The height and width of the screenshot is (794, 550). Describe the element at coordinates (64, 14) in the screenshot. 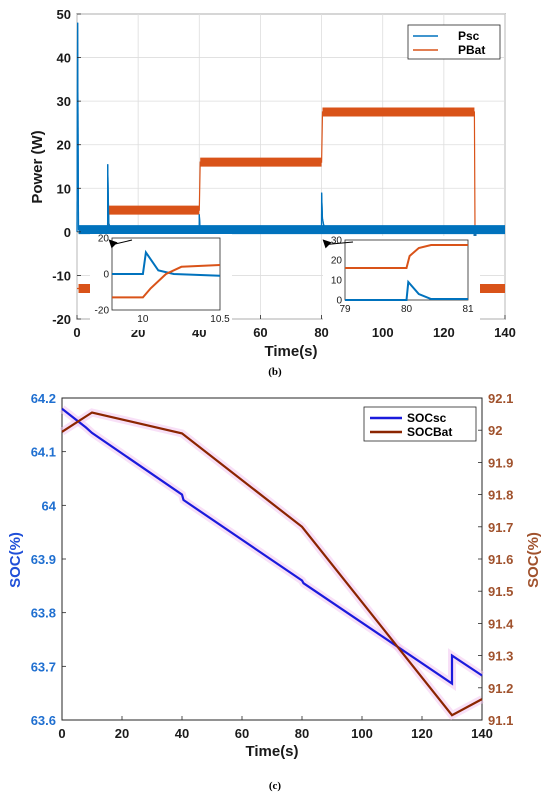

I see `y-tick-label: 50` at that location.